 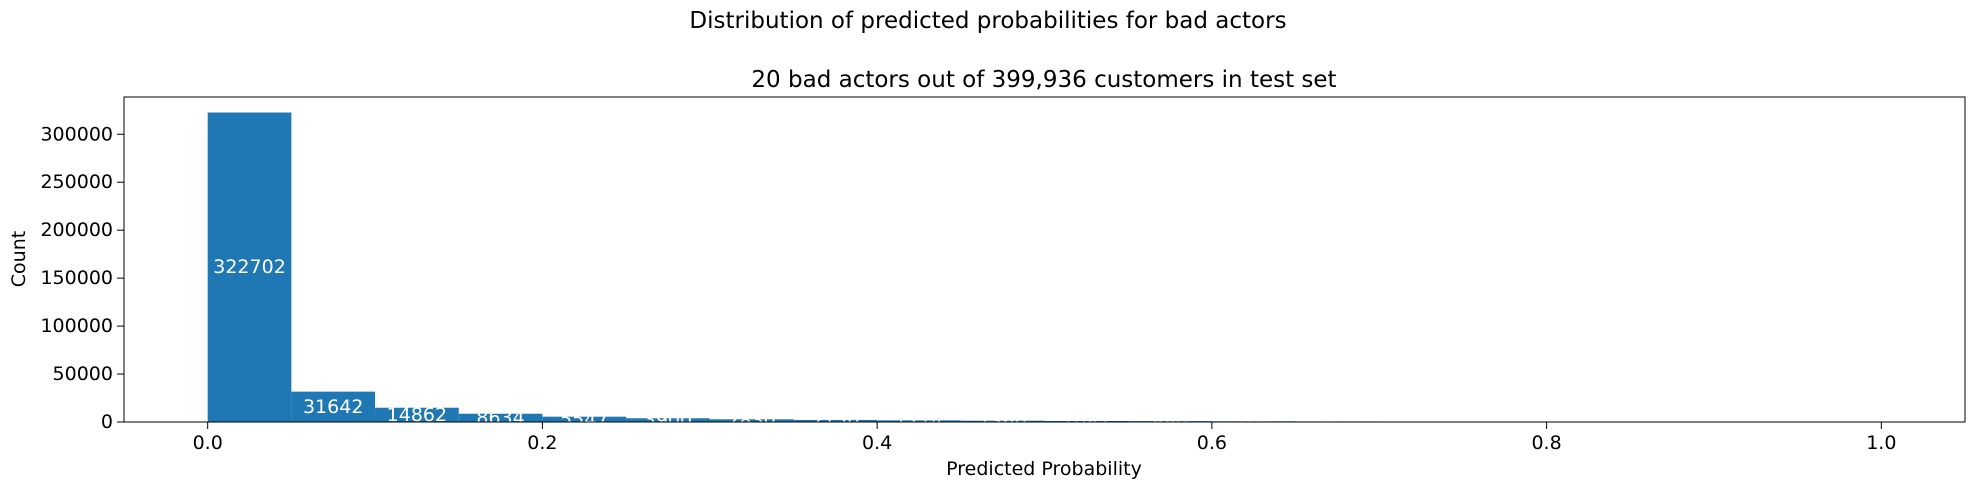 I want to click on bar-value-label: 14862, so click(x=417, y=415).